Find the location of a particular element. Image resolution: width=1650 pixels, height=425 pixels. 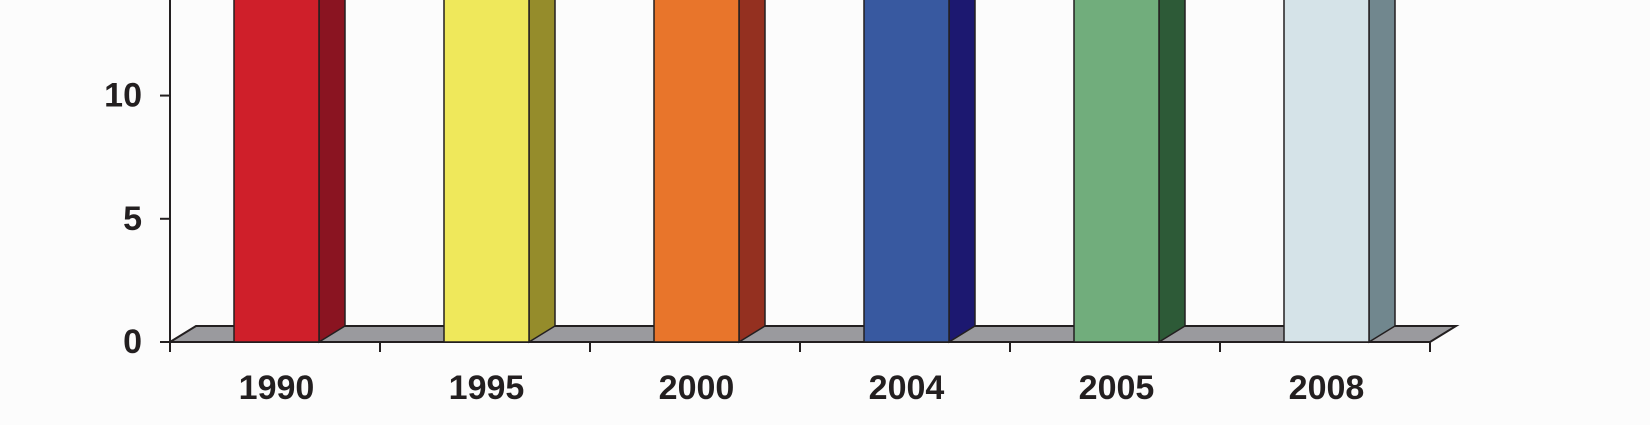

x-tick-label: 1995 is located at coordinates (487, 388).